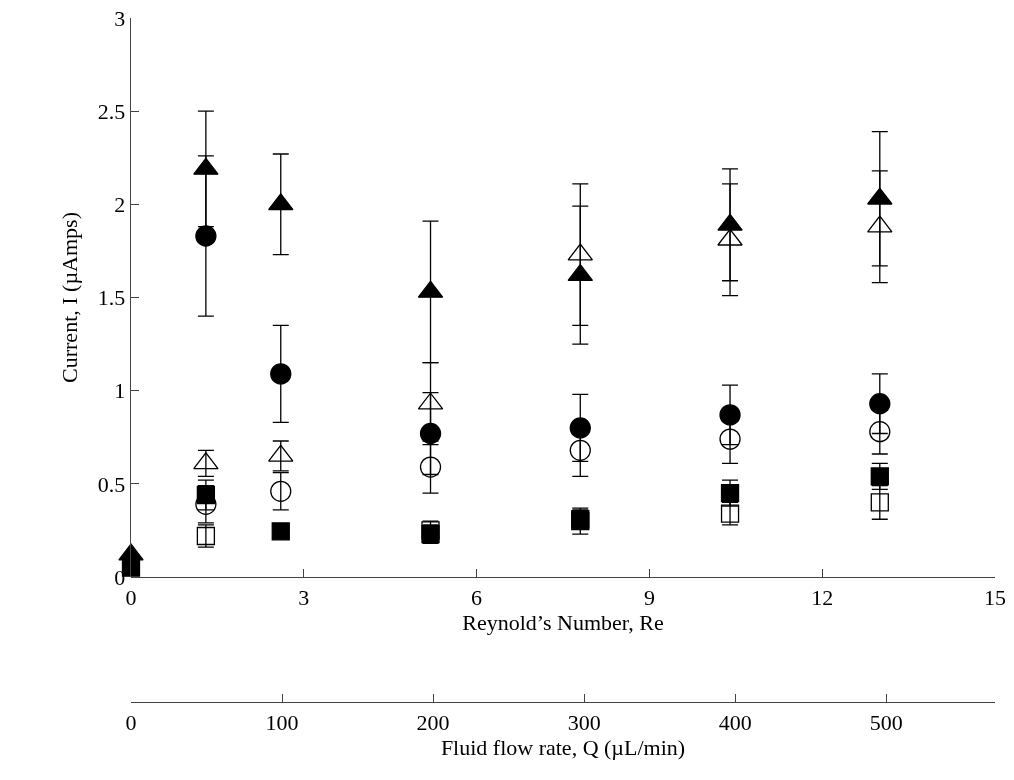  What do you see at coordinates (433, 722) in the screenshot?
I see `x2-tick-label: 200` at bounding box center [433, 722].